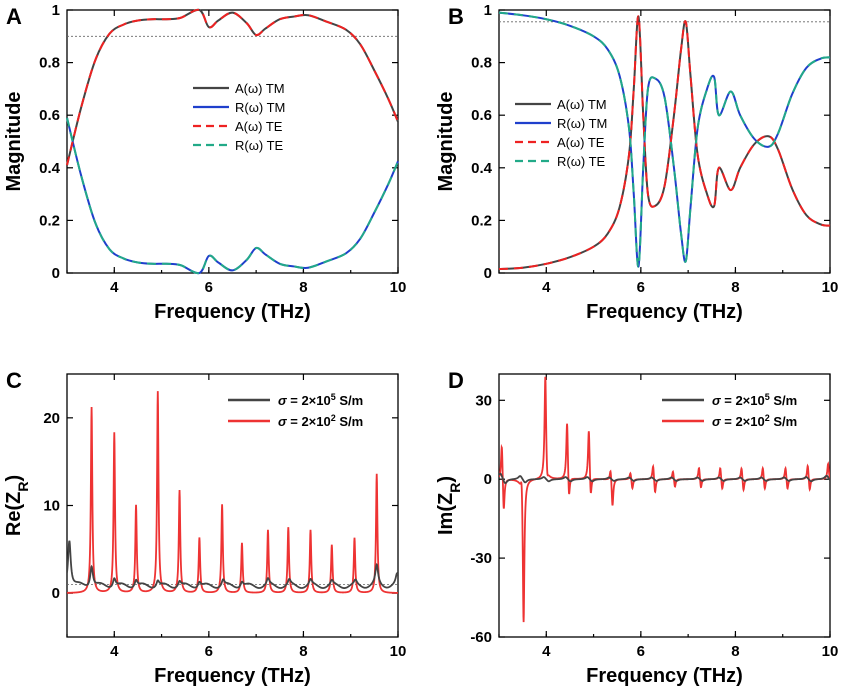 This screenshot has height=698, width=844. Describe the element at coordinates (456, 380) in the screenshot. I see `panel-letter: D` at that location.